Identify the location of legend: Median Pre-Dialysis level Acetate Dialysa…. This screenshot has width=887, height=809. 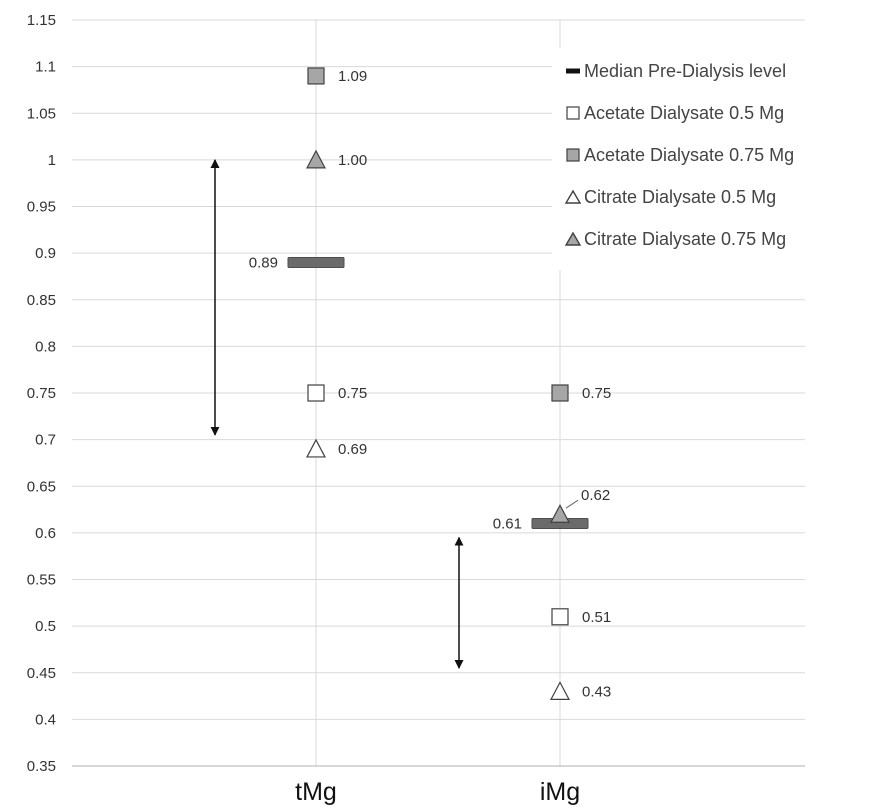
(717, 159).